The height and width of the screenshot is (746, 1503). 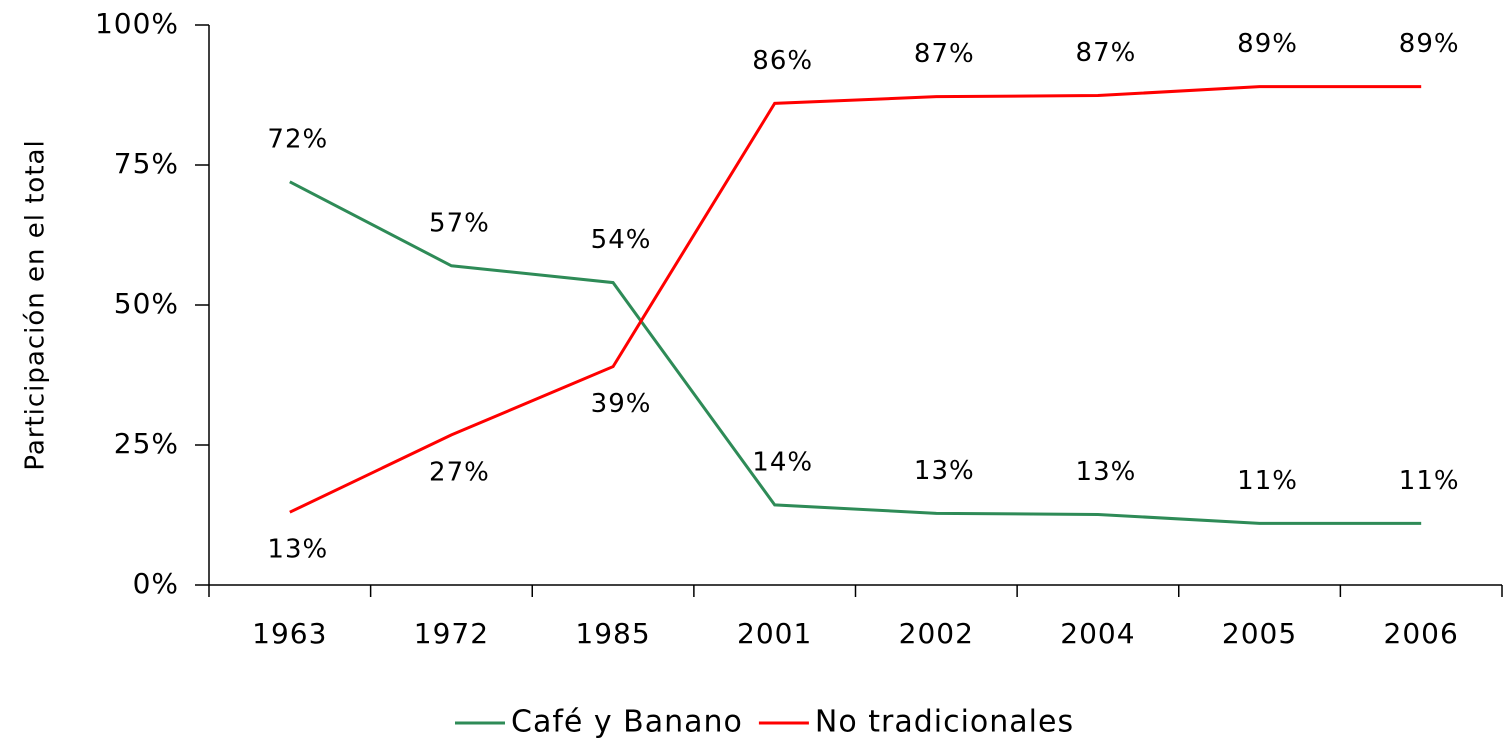 I want to click on data-label: 14%, so click(x=782, y=462).